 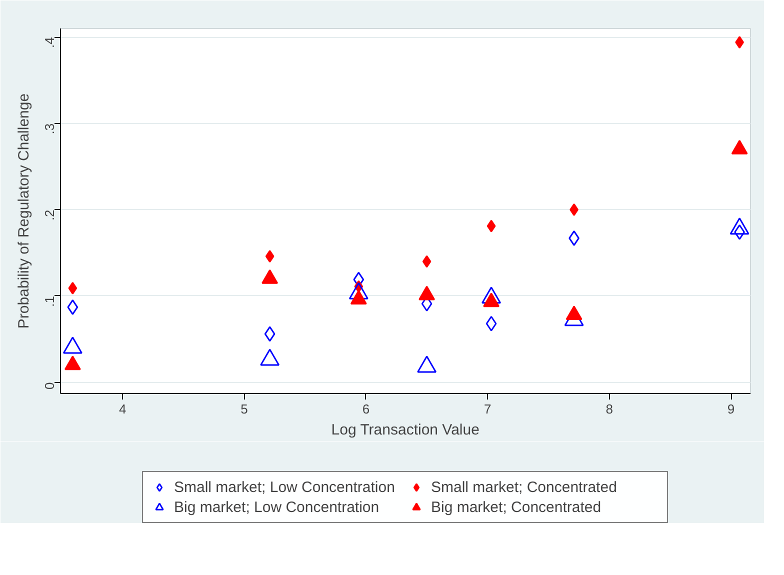 I want to click on y-tick-label: 0, so click(x=49, y=386).